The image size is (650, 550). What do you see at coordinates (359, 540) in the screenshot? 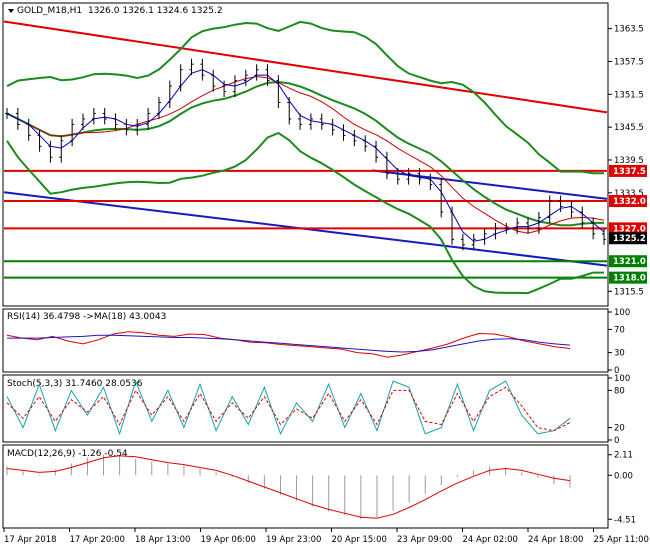
I see `x-tick-label: 20 Apr 15:00` at bounding box center [359, 540].